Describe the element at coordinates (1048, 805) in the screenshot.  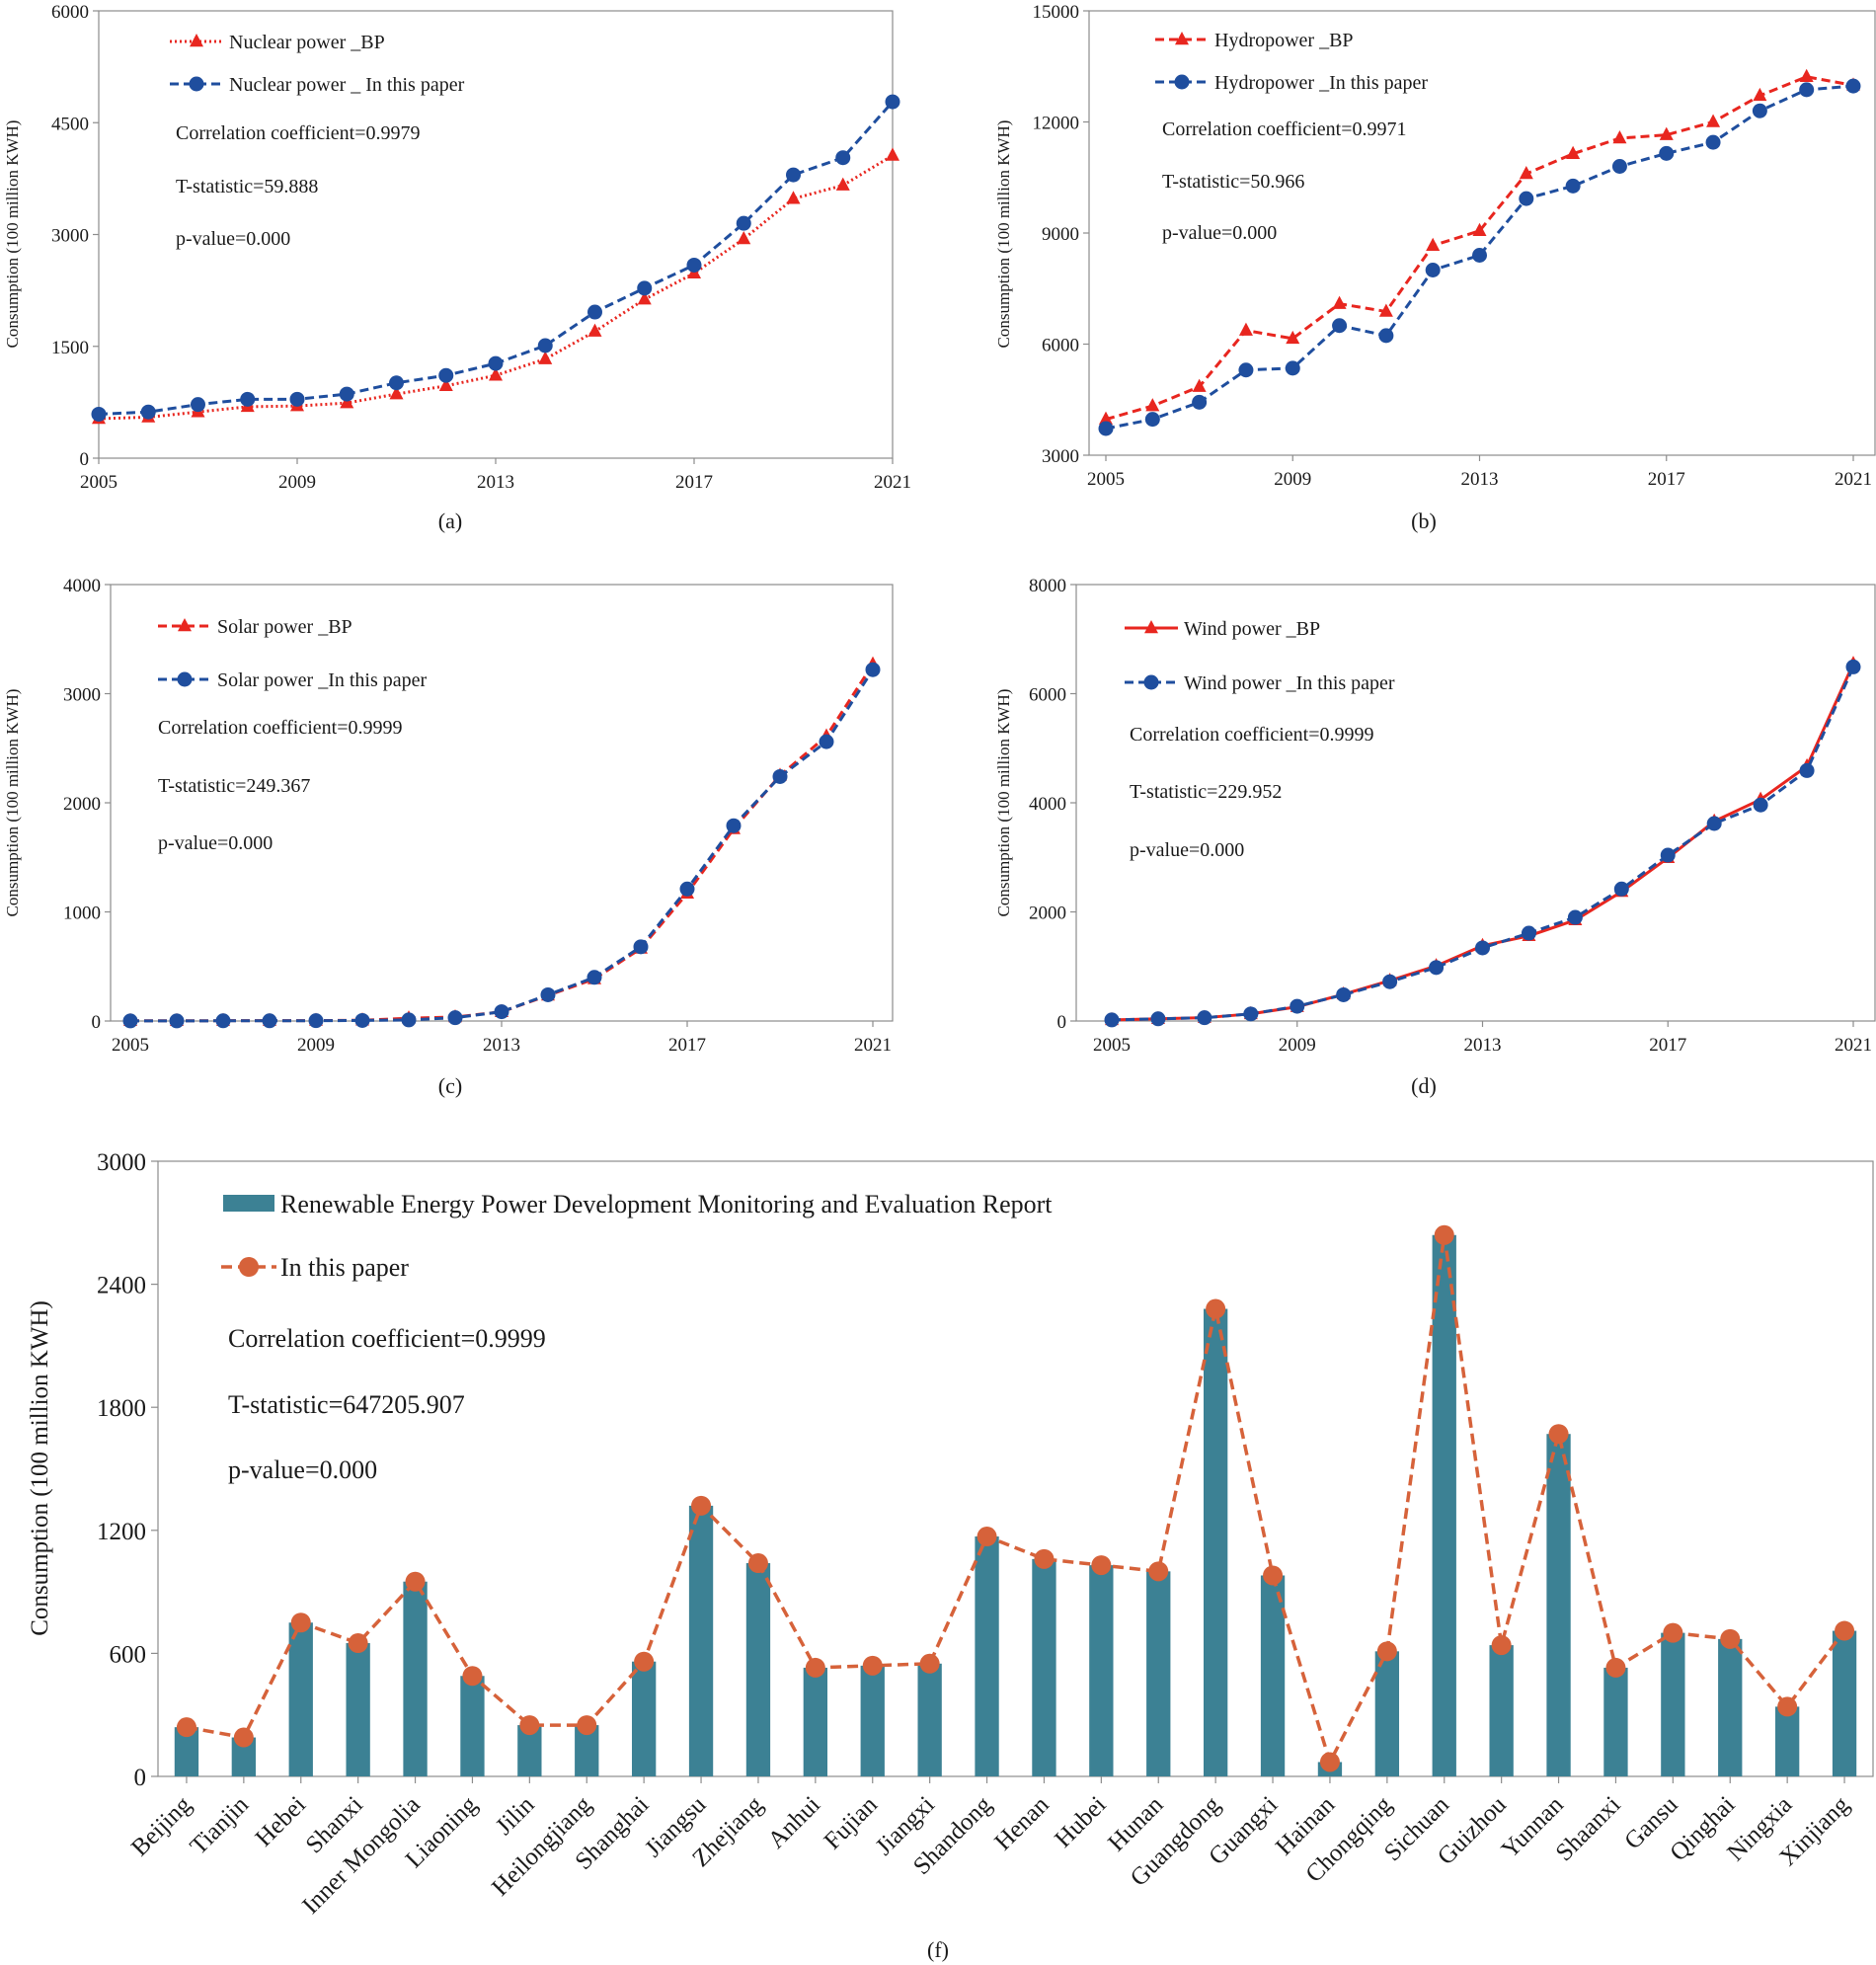
I see `chart-d-ytick-label: 4000` at that location.